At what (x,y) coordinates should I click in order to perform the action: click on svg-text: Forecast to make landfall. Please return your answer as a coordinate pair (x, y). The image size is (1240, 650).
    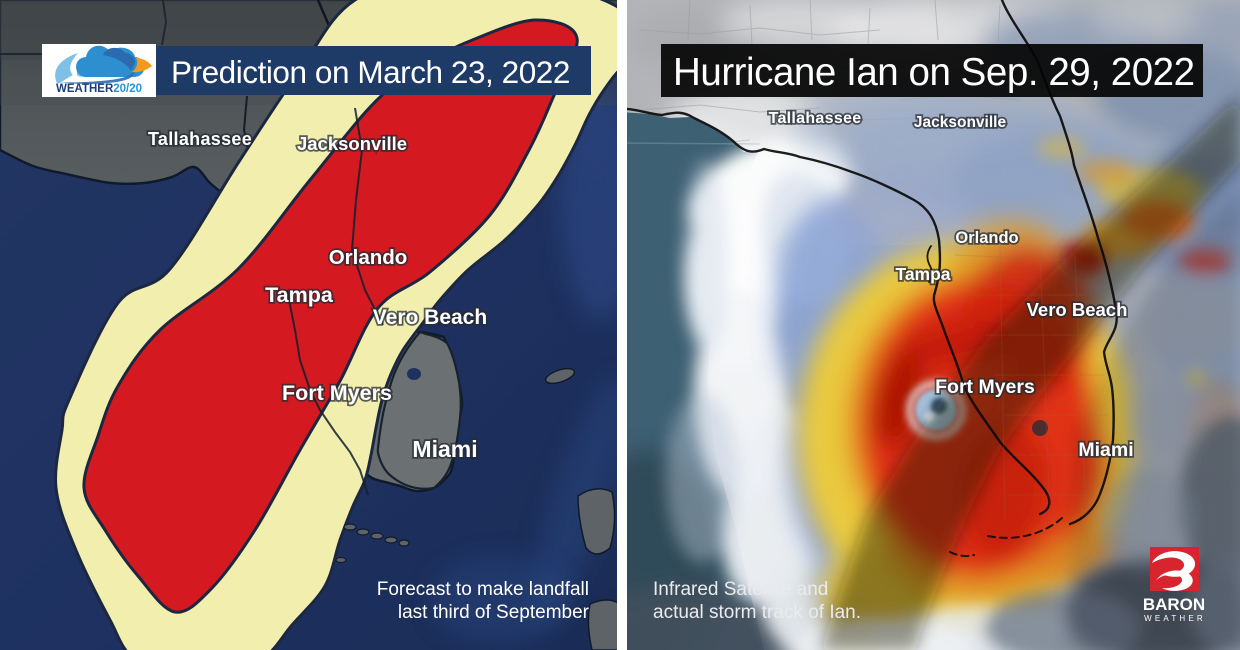
    Looking at the image, I should click on (483, 589).